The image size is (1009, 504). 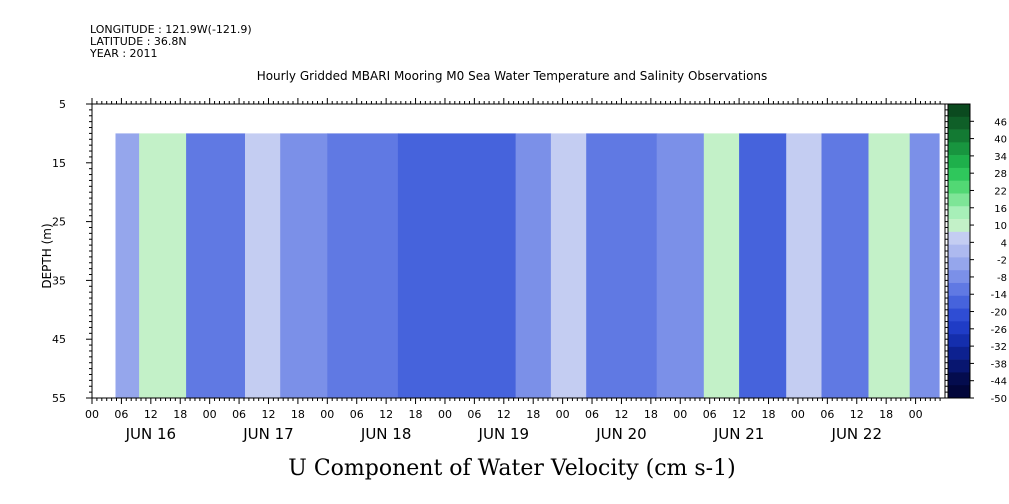 What do you see at coordinates (738, 434) in the screenshot?
I see `x-day-label: JUN 21` at bounding box center [738, 434].